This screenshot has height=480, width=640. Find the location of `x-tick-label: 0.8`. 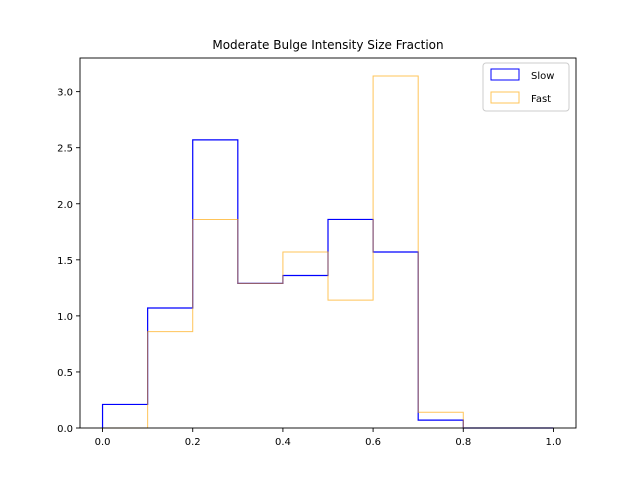

x-tick-label: 0.8 is located at coordinates (463, 442).